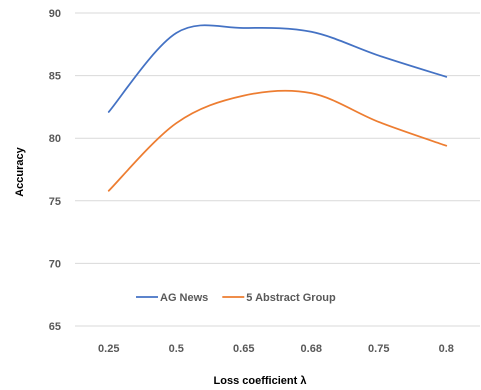 The width and height of the screenshot is (481, 390). What do you see at coordinates (55, 77) in the screenshot?
I see `y-tick-label: 85` at bounding box center [55, 77].